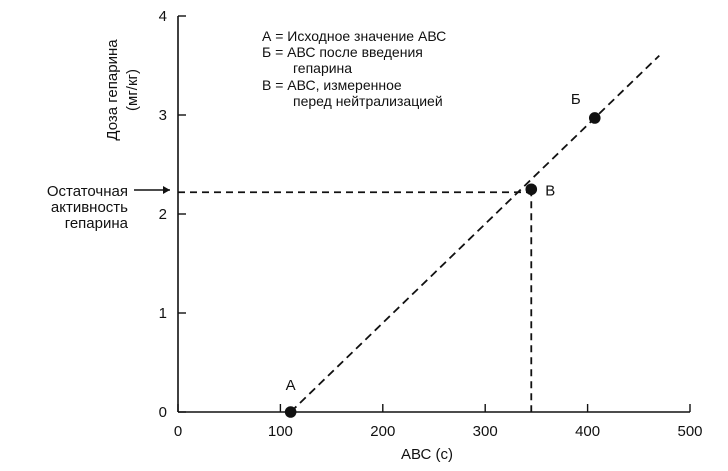  Describe the element at coordinates (342, 52) in the screenshot. I see `legend-line-2: Б = АВС после введения` at that location.